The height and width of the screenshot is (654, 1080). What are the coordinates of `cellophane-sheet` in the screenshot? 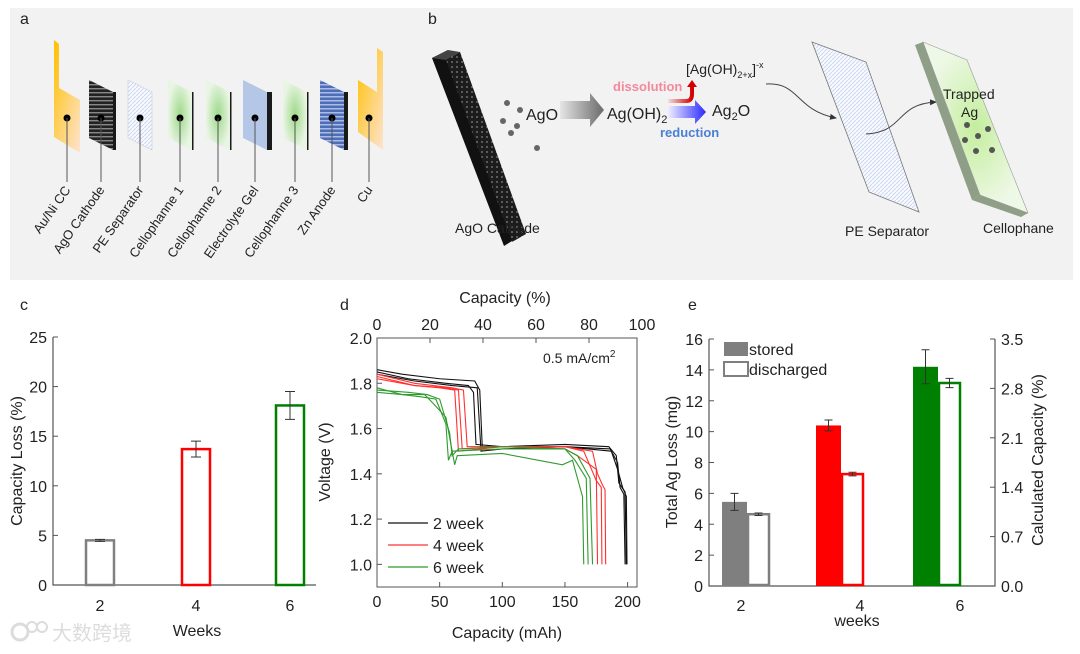 It's located at (972, 129).